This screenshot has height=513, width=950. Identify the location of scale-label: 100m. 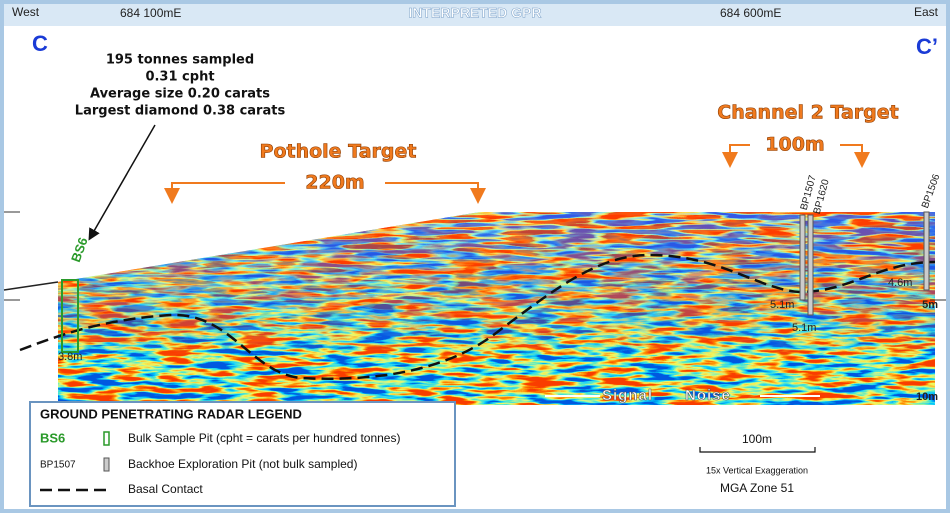
(757, 439).